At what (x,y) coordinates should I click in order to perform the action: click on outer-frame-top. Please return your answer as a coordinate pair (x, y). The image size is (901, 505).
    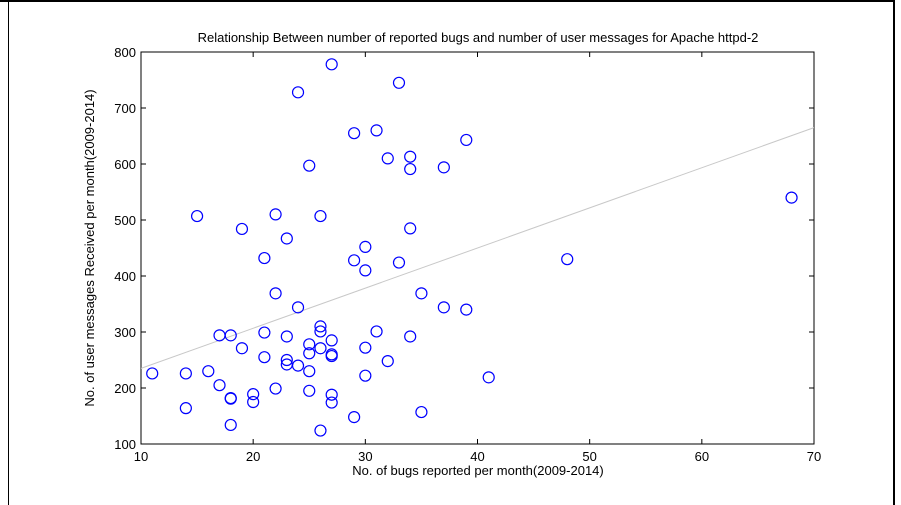
    Looking at the image, I should click on (447, 1).